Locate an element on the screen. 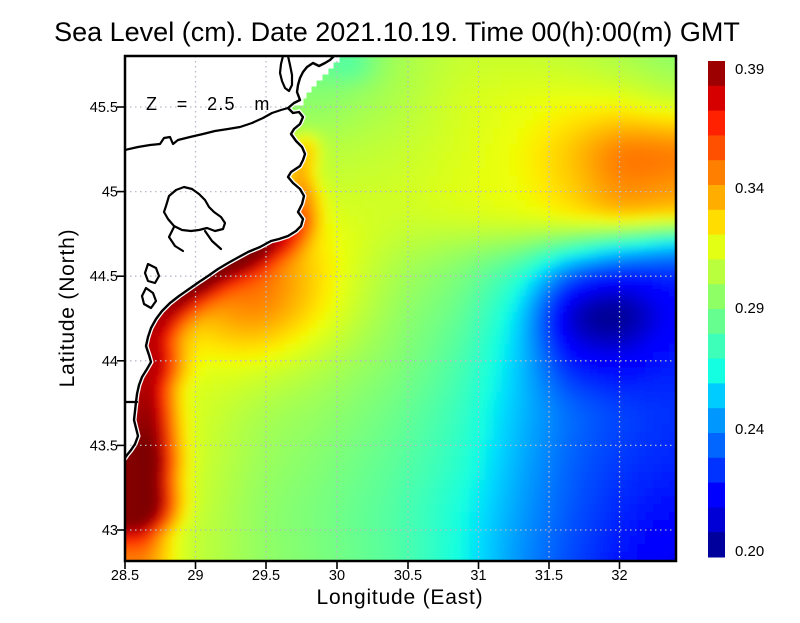  svg-text: 30 is located at coordinates (337, 576).